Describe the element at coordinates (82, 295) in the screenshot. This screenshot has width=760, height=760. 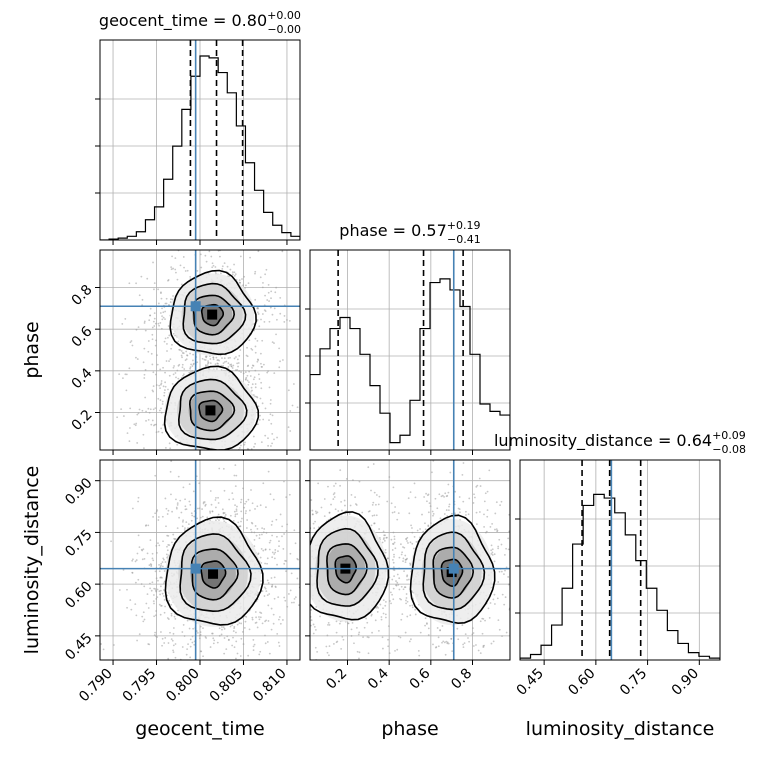
I see `y-tick-label: 0.8` at that location.